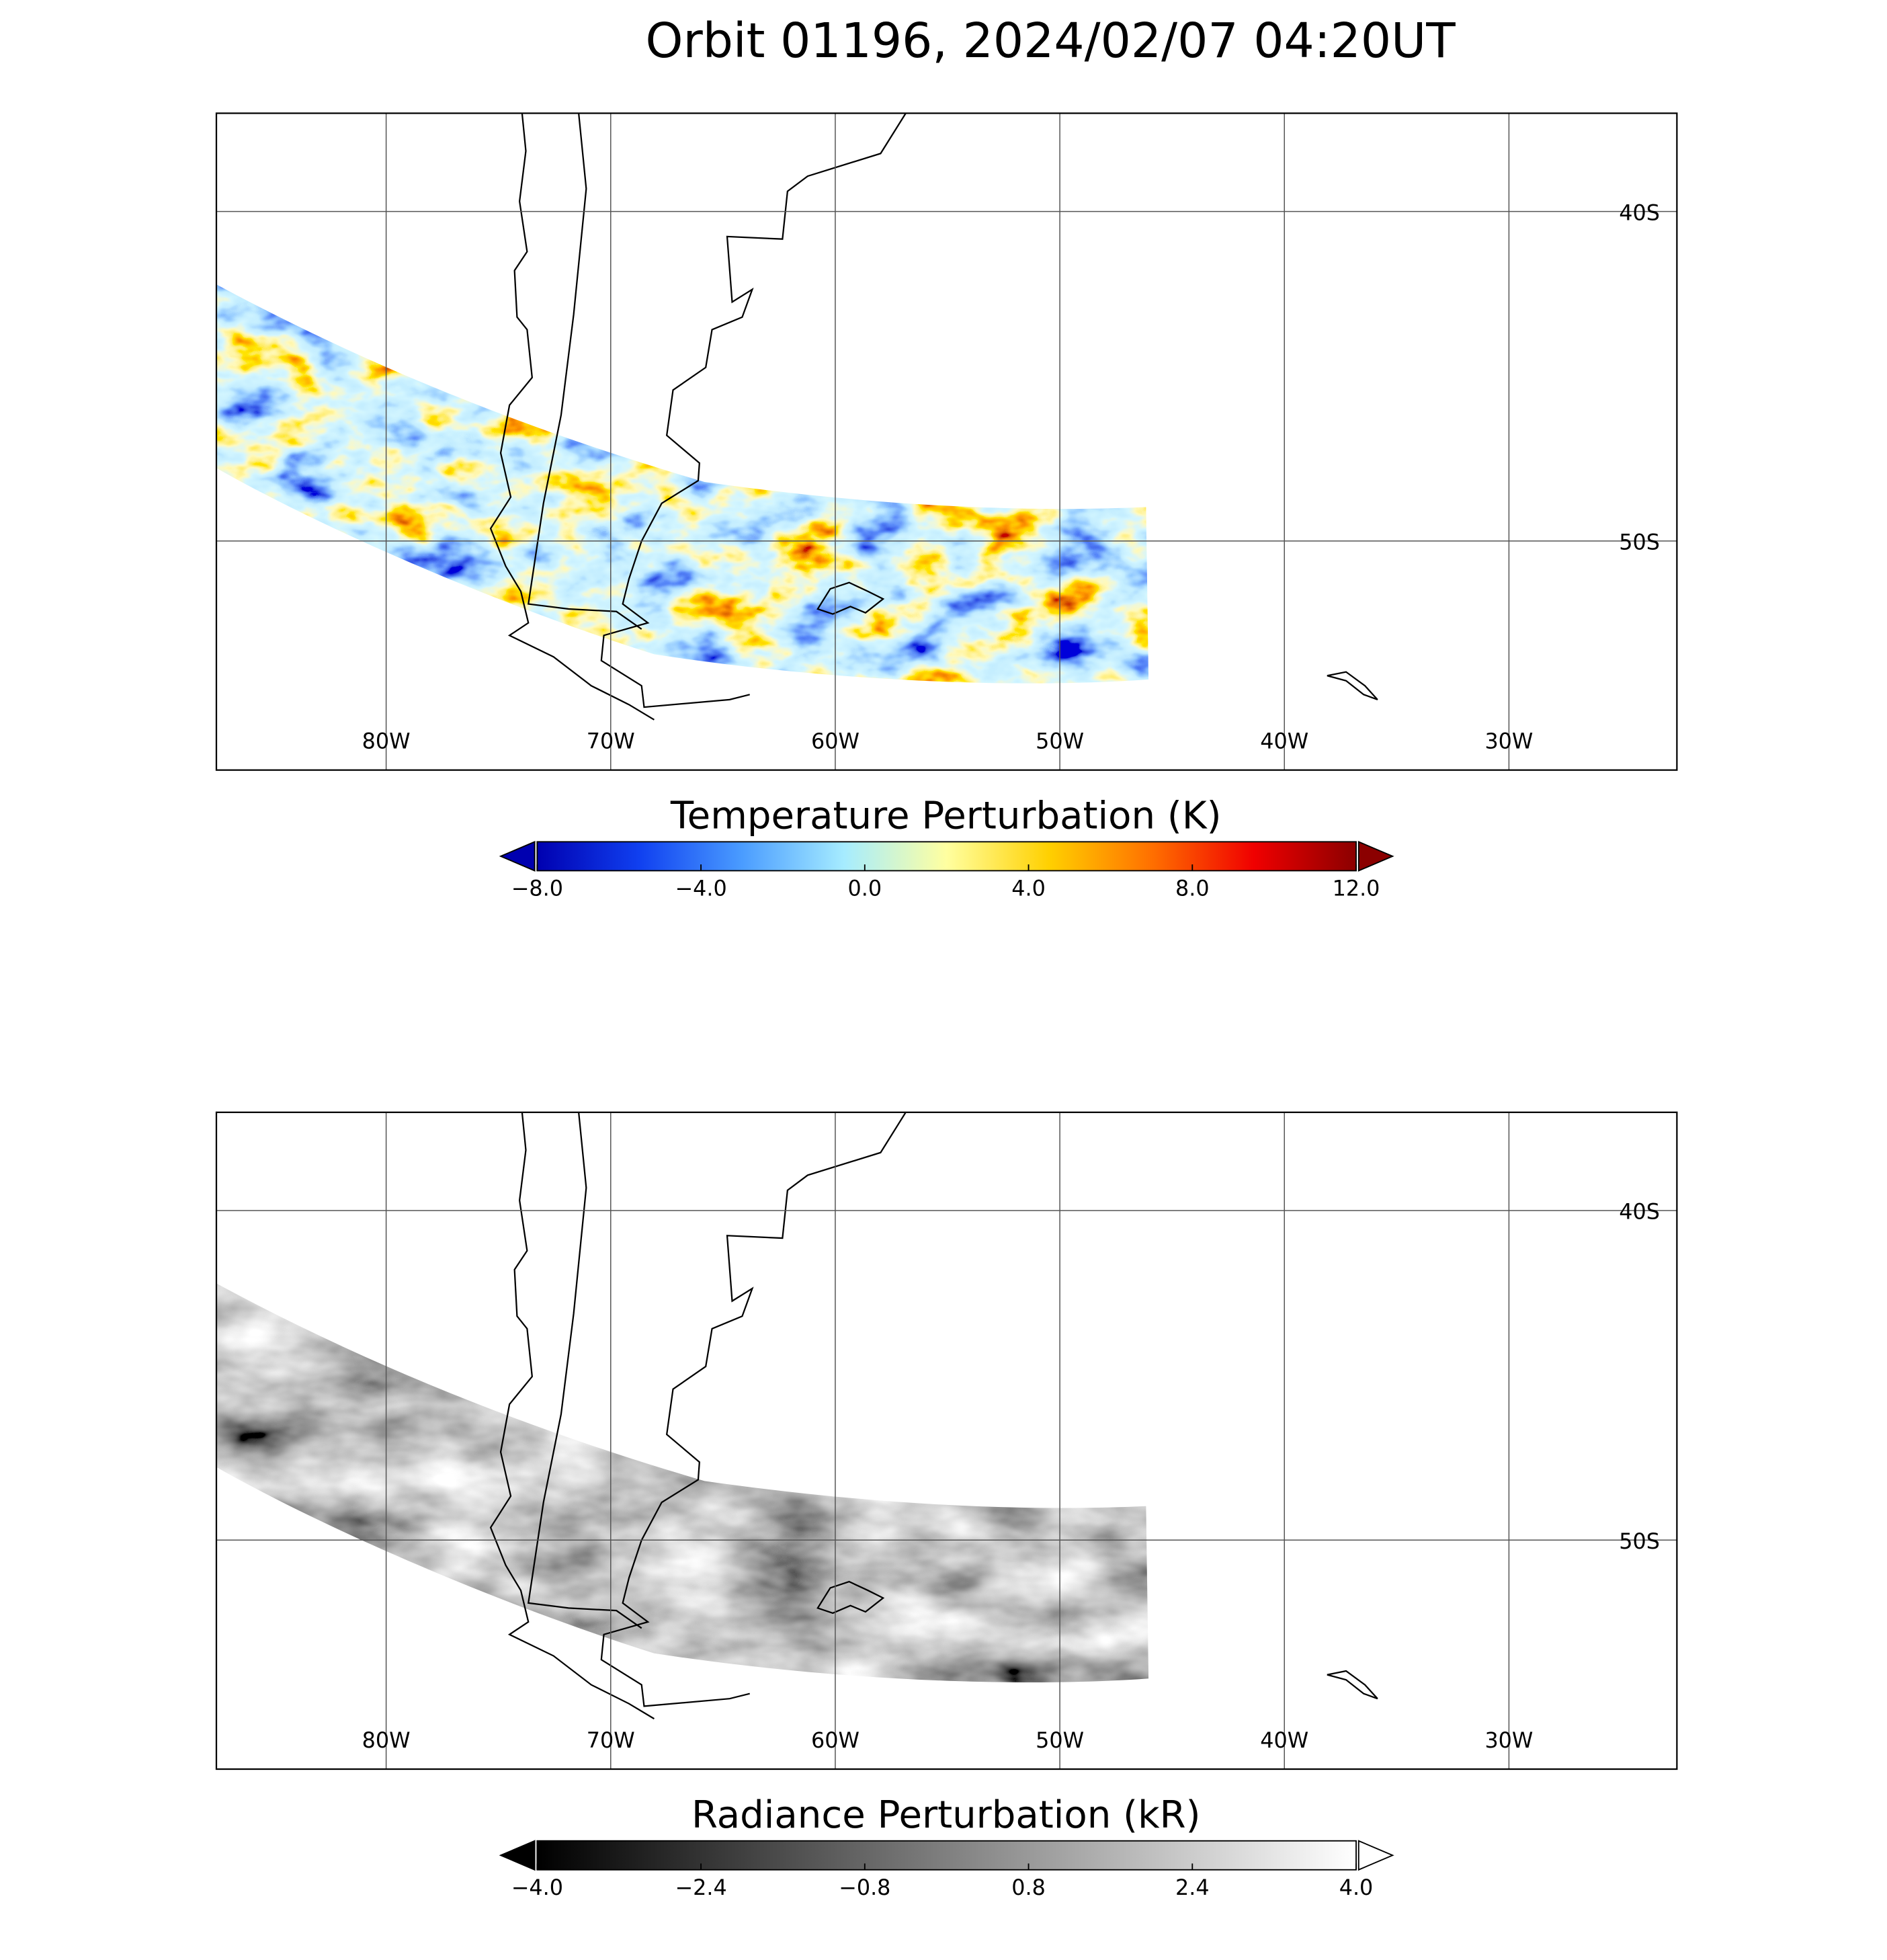 This screenshot has width=1887, height=1960. Describe the element at coordinates (1192, 888) in the screenshot. I see `colorbar-tick-label: 8.0` at that location.